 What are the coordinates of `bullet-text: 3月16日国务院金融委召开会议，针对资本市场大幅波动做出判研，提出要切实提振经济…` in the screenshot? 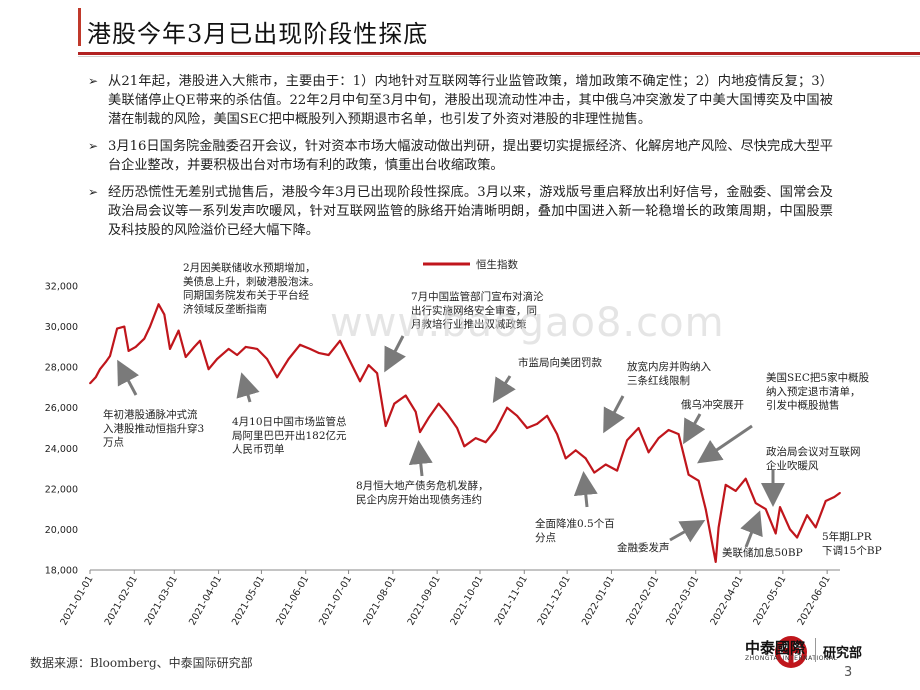 It's located at (470, 156).